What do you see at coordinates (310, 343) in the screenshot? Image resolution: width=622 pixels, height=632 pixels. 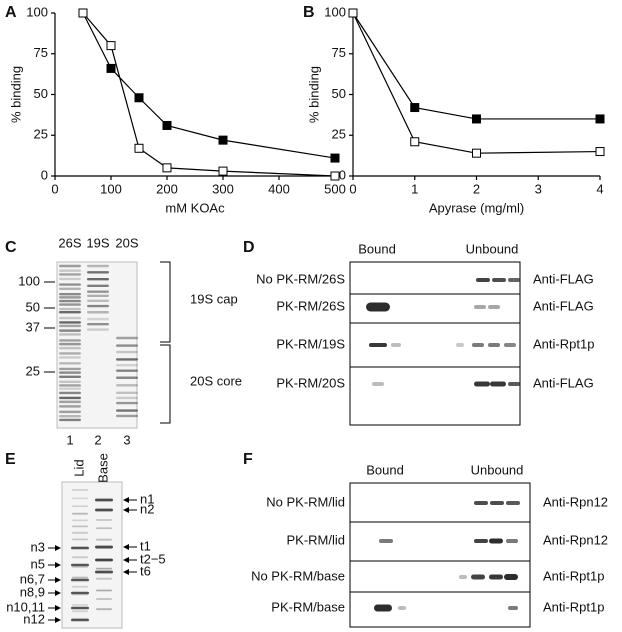 I see `row-label: PK-RM/19S` at bounding box center [310, 343].